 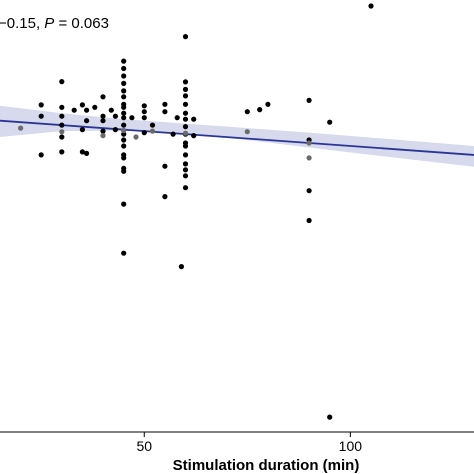 I want to click on p-label: P, so click(x=49, y=23).